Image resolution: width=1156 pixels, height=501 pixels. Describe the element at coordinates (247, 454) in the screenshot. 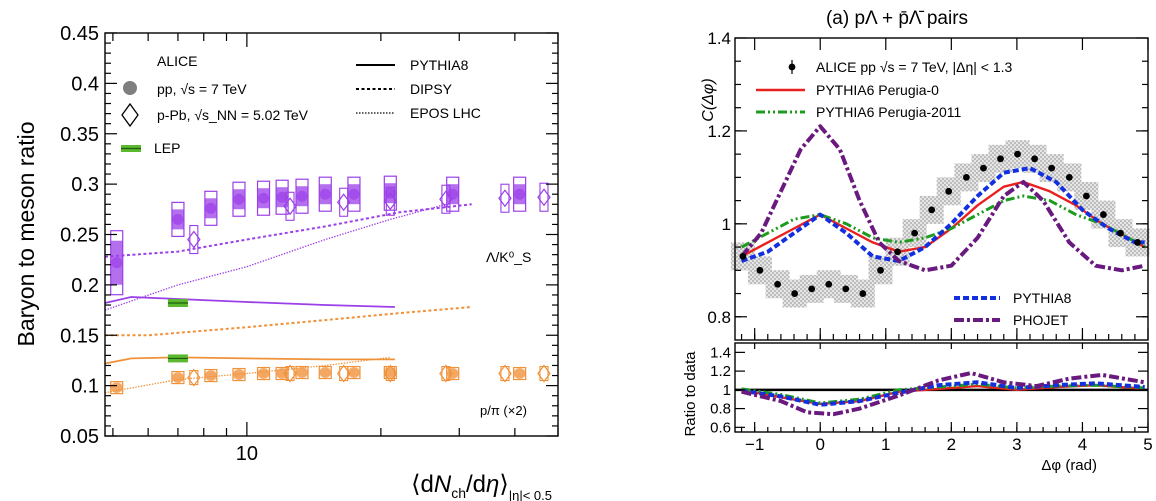

I see `x-tick-label: 10` at that location.